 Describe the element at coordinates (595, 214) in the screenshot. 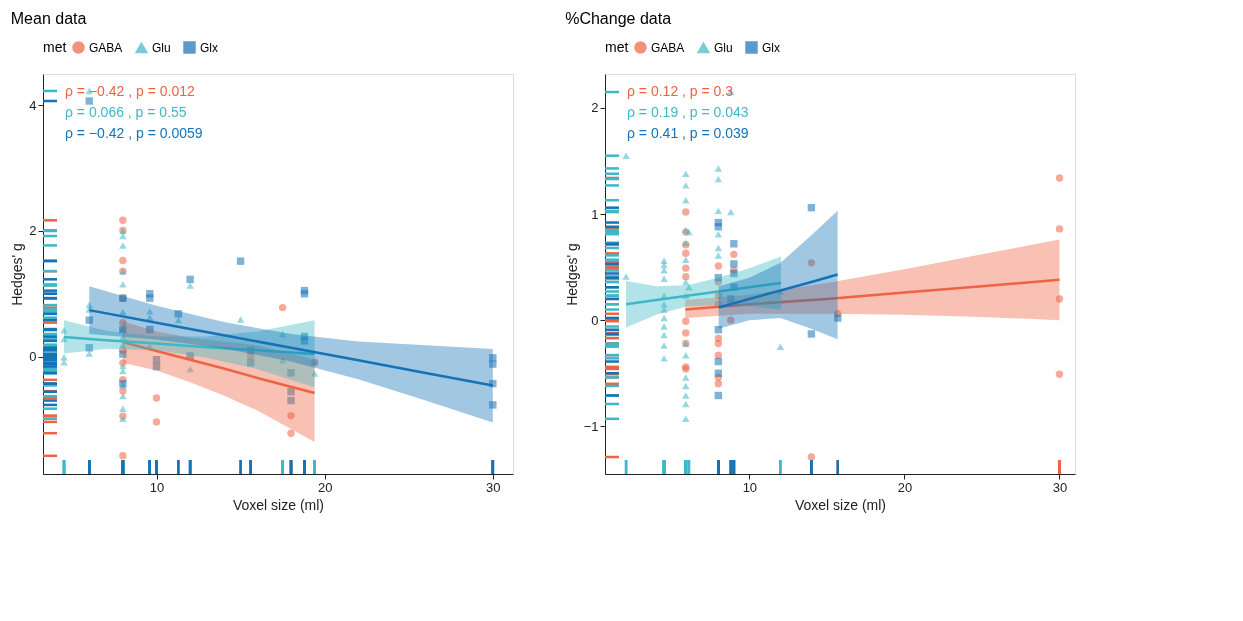

I see `y-tick-label: 1` at that location.